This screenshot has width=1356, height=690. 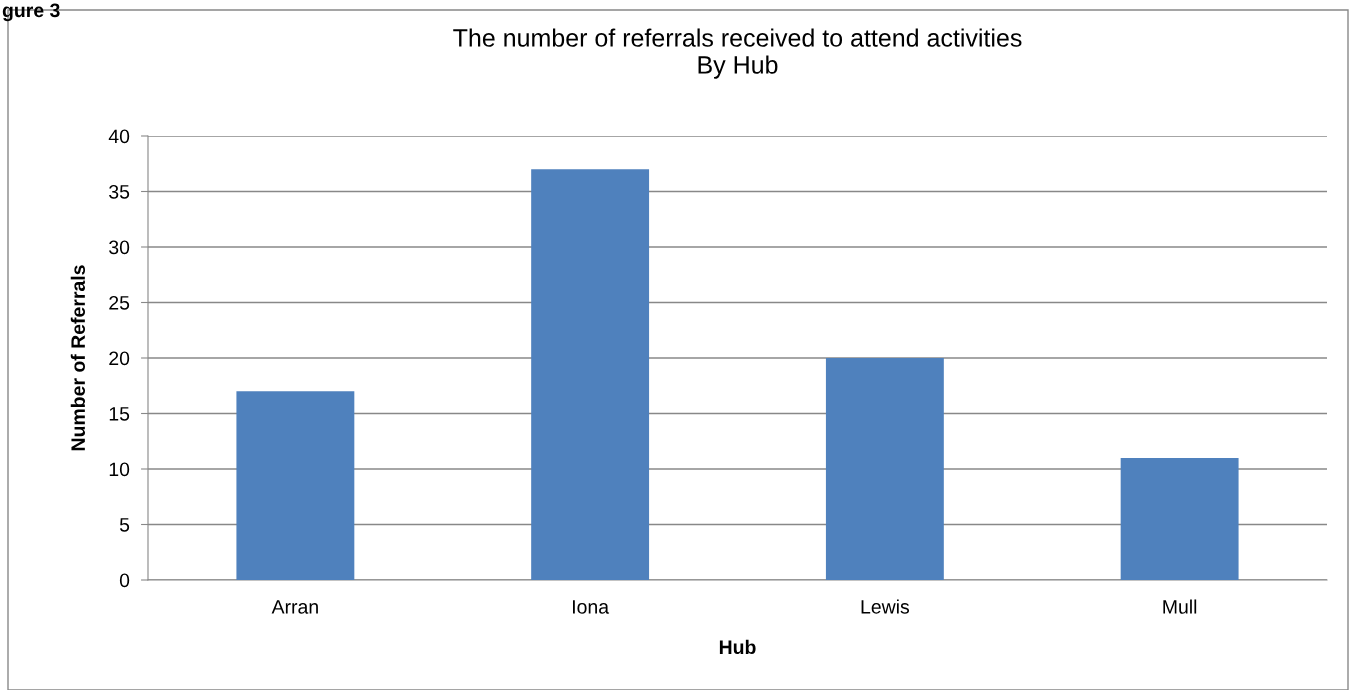 What do you see at coordinates (124, 525) in the screenshot?
I see `y-tick-label: 5` at bounding box center [124, 525].